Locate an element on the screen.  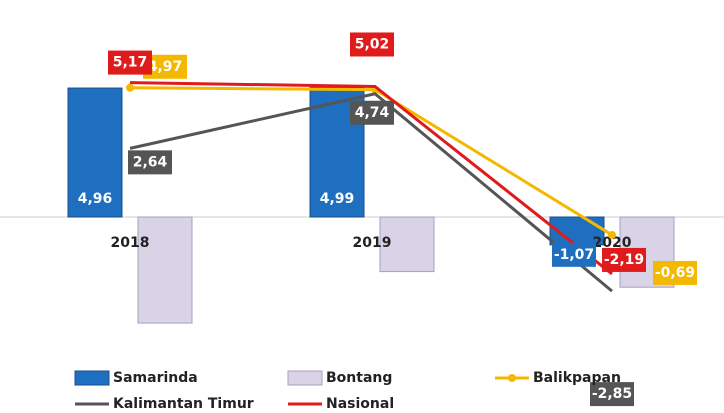
x-tick-label: 2019 is located at coordinates (372, 243).